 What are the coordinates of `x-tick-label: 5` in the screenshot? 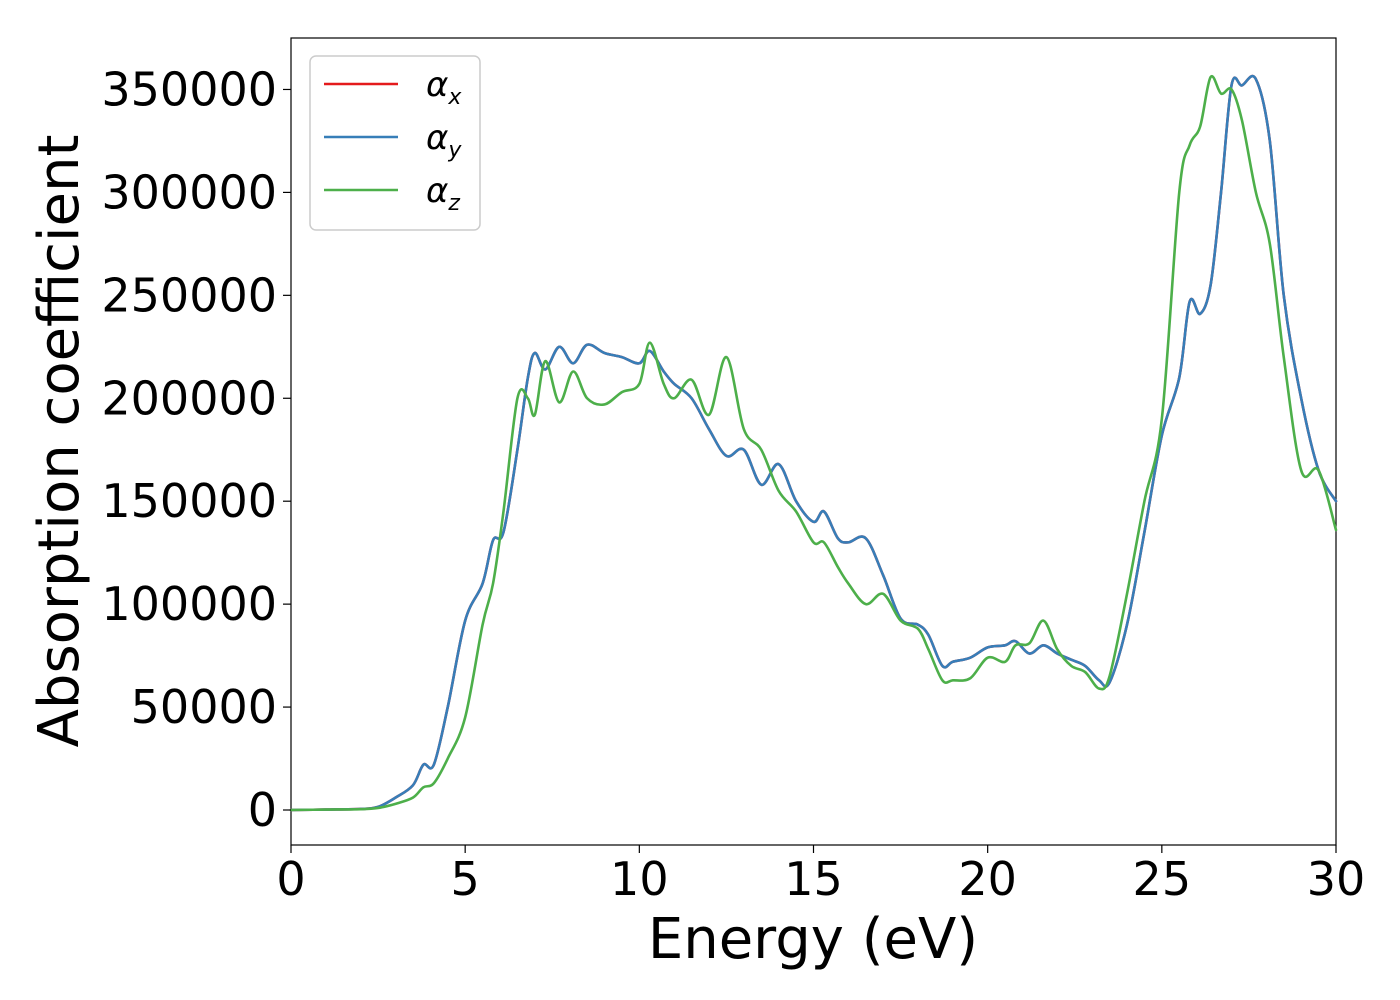 It's located at (465, 879).